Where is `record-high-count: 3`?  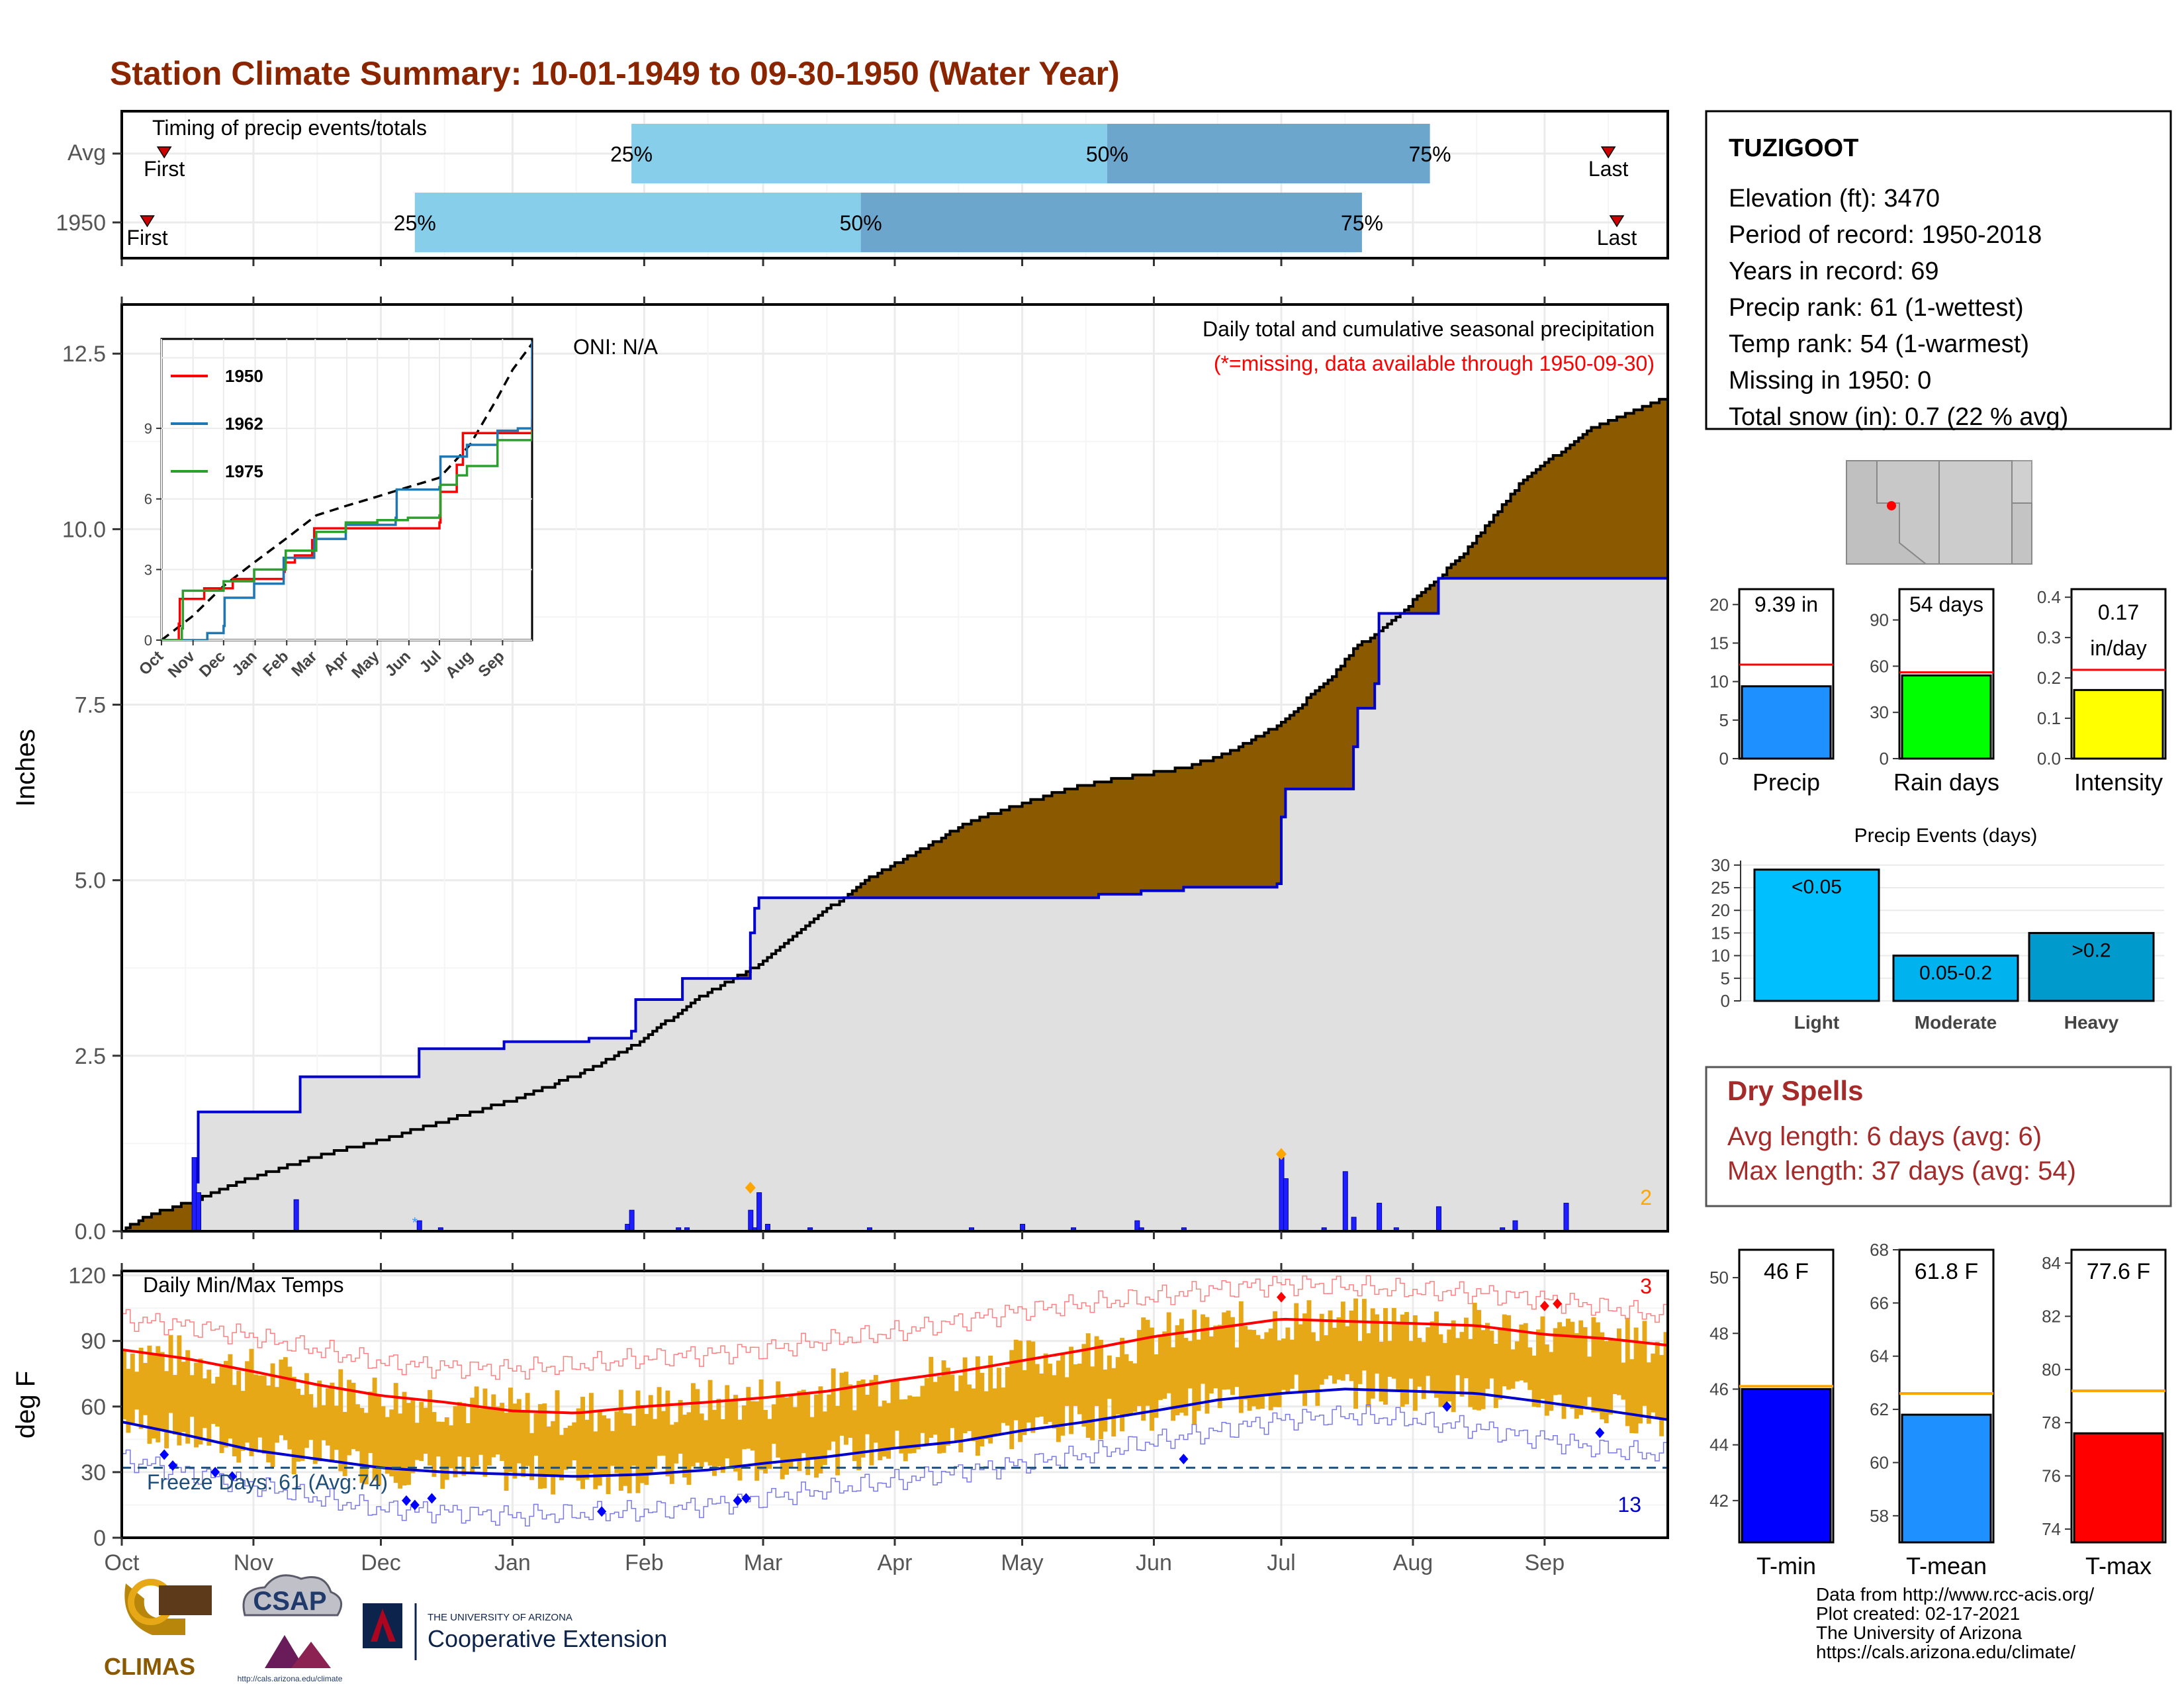
record-high-count: 3 is located at coordinates (1646, 1286).